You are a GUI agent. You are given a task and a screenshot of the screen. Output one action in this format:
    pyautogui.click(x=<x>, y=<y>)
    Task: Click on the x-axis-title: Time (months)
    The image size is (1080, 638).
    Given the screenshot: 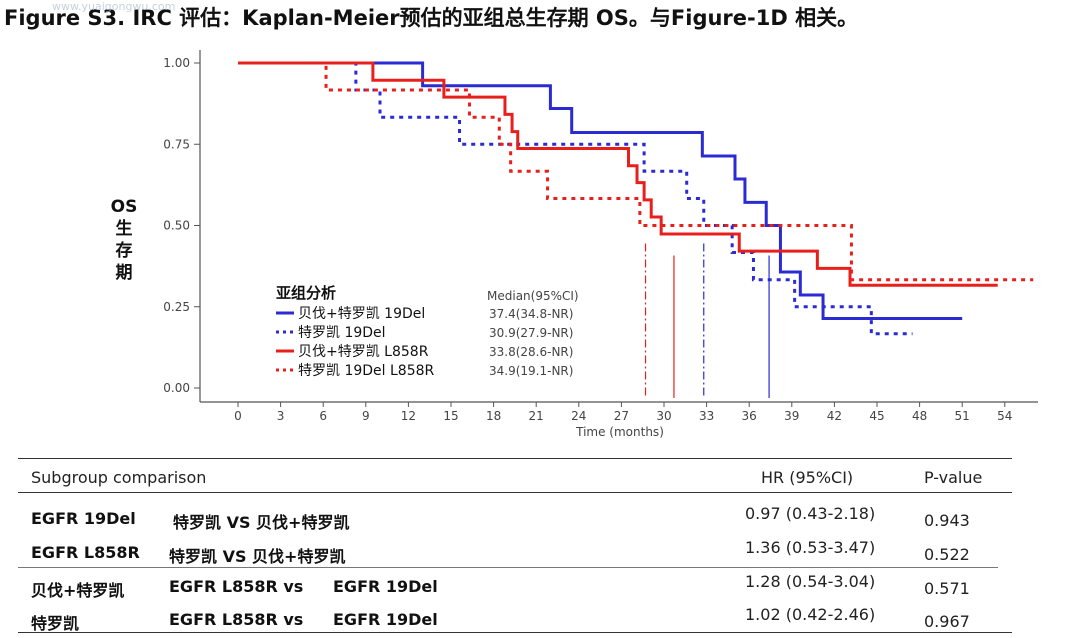 What is the action you would take?
    pyautogui.click(x=619, y=432)
    